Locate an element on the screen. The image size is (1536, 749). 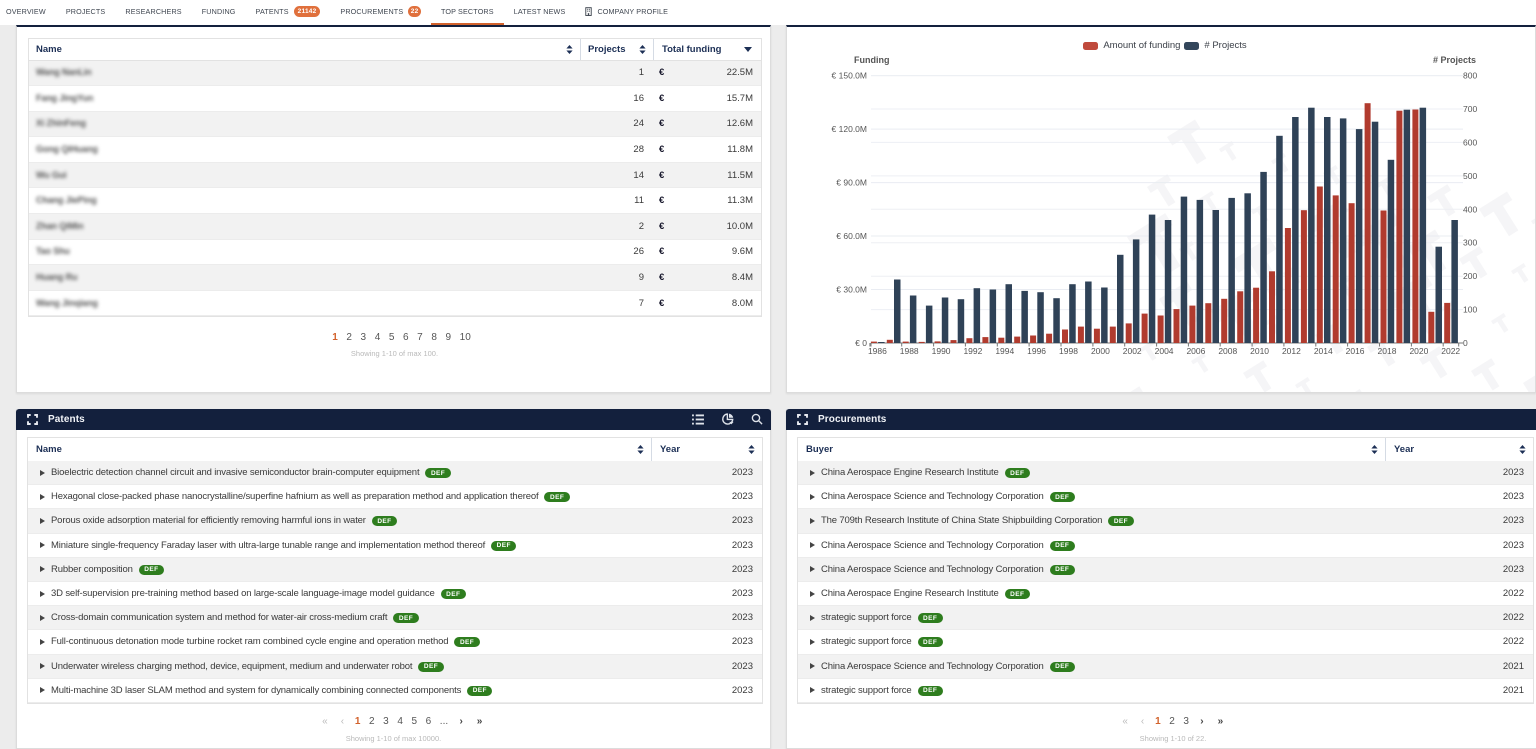
svg-text: 2000 is located at coordinates (1100, 351).